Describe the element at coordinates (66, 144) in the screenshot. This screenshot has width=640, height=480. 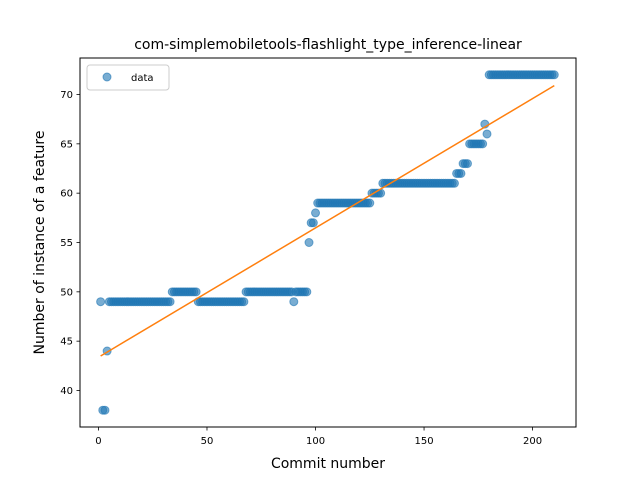
I see `y-tick-label: 65` at that location.